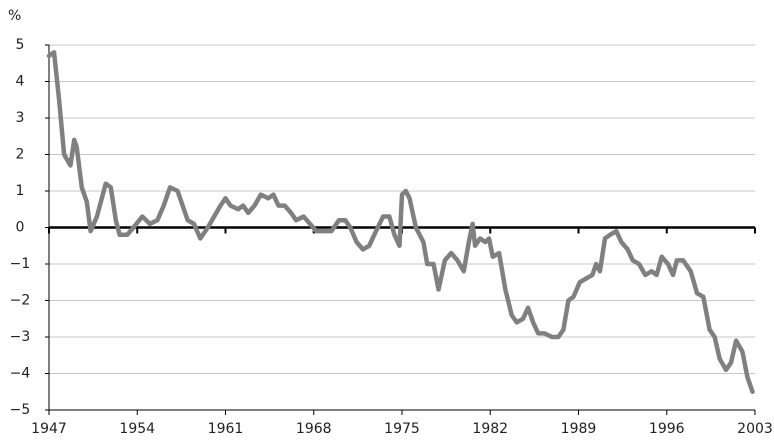 The image size is (774, 440). I want to click on x-tick-label: 1968, so click(314, 429).